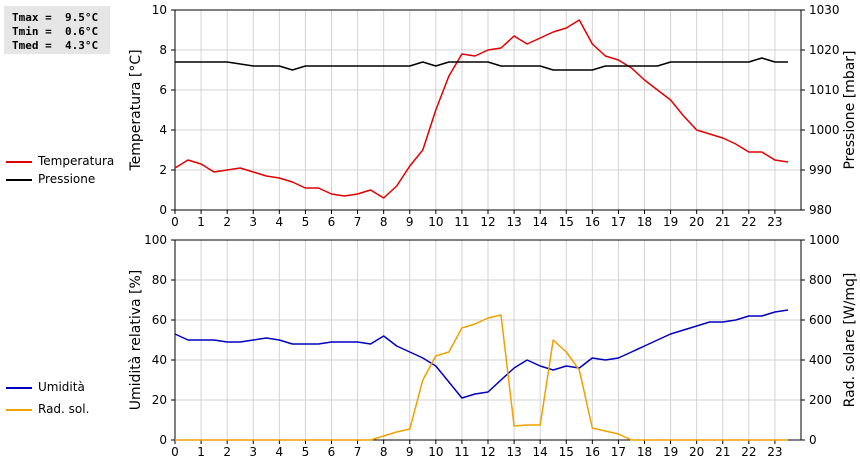 The height and width of the screenshot is (460, 860). Describe the element at coordinates (280, 222) in the screenshot. I see `panel1-xtick-label-4: 4` at that location.